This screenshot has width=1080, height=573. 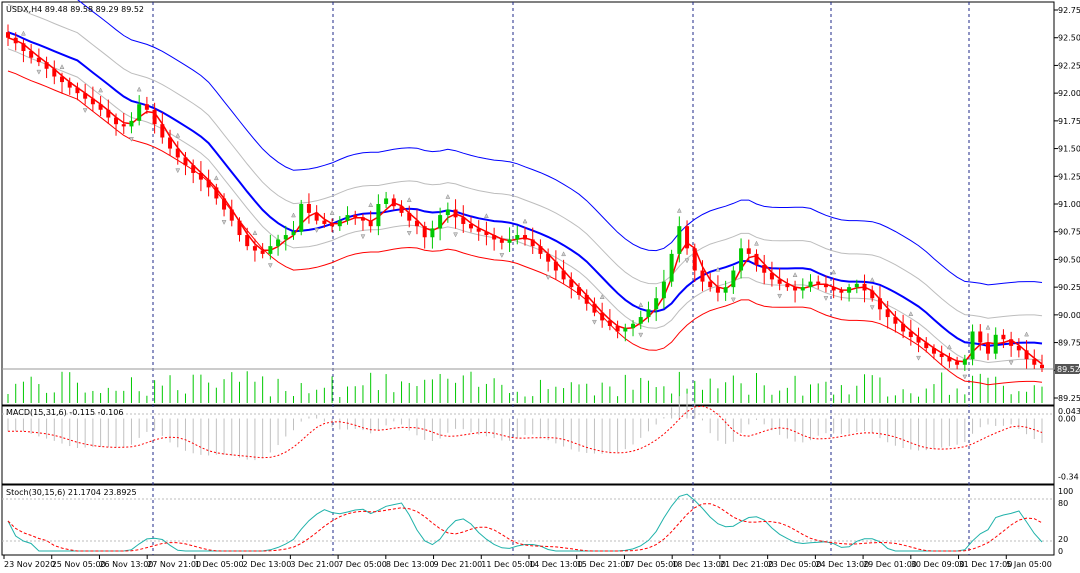 What do you see at coordinates (1069, 65) in the screenshot?
I see `price-tick-label: 92.25` at bounding box center [1069, 65].